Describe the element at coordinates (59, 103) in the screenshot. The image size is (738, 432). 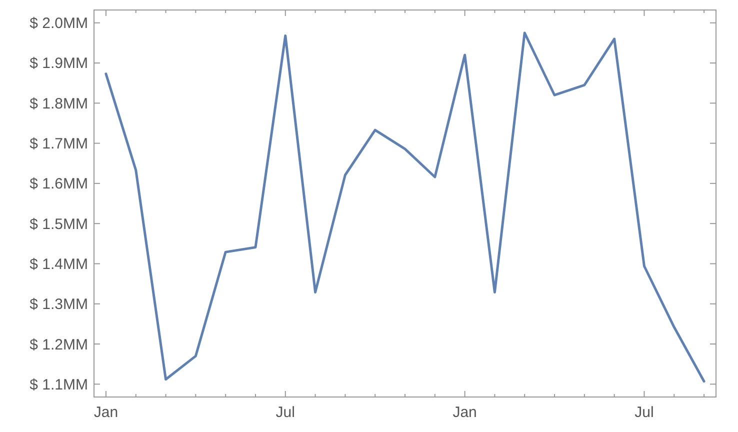
I see `y-tick-label: $ 1.8MM` at that location.